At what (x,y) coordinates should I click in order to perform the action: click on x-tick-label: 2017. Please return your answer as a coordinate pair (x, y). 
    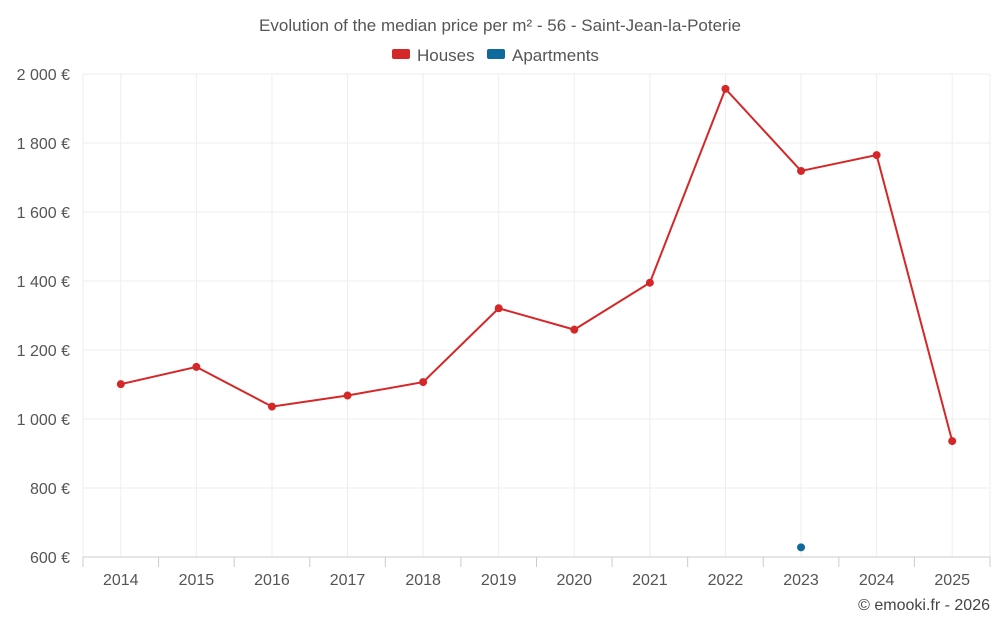
    Looking at the image, I should click on (348, 580).